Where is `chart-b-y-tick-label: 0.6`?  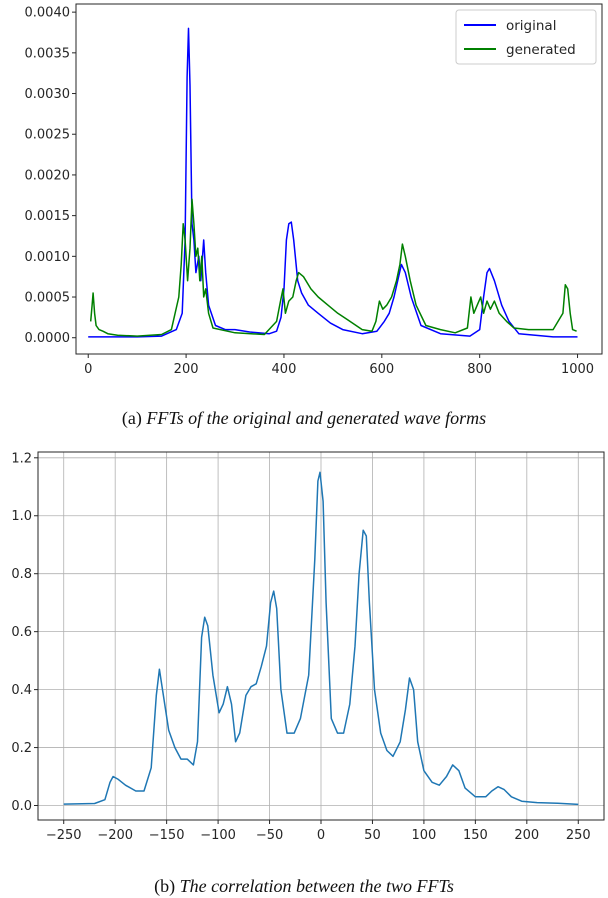
chart-b-y-tick-label: 0.6 is located at coordinates (21, 632).